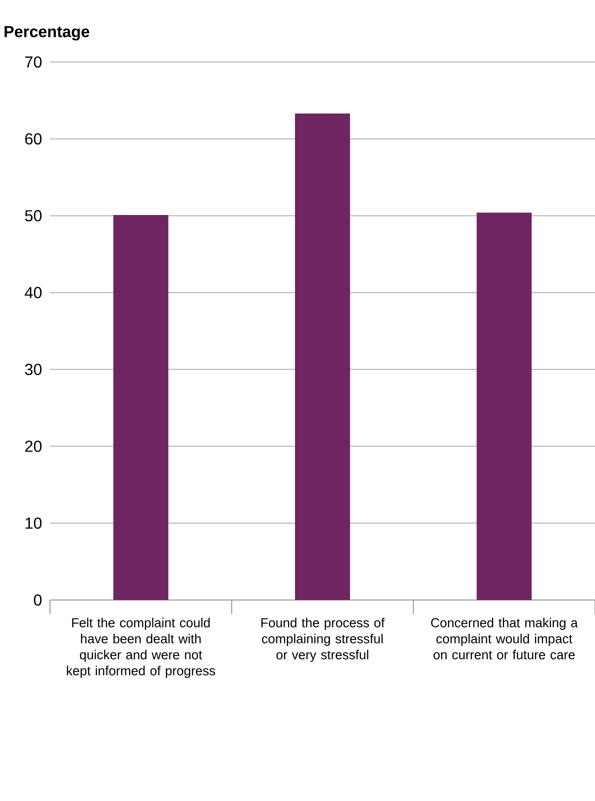  I want to click on y-axis-title: Percentage, so click(47, 33).